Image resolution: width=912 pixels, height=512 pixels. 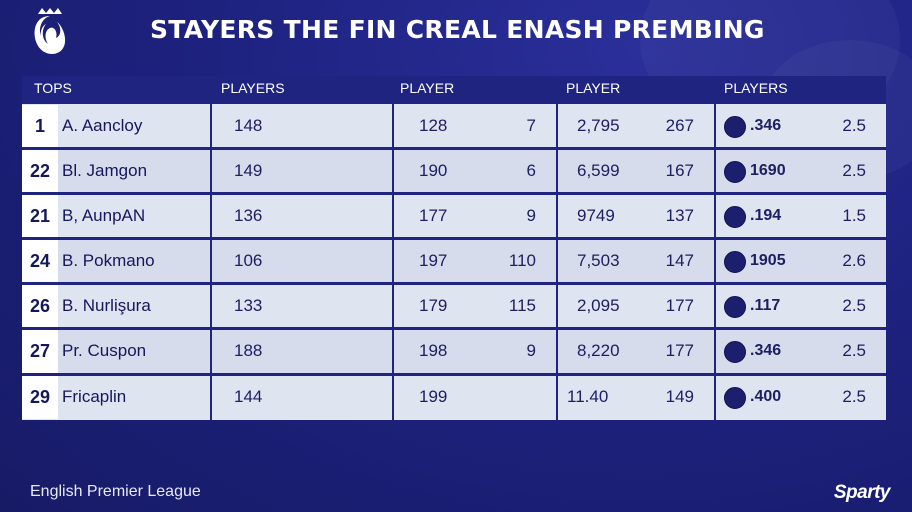 What do you see at coordinates (94, 396) in the screenshot?
I see `player-name: Fricaplin` at bounding box center [94, 396].